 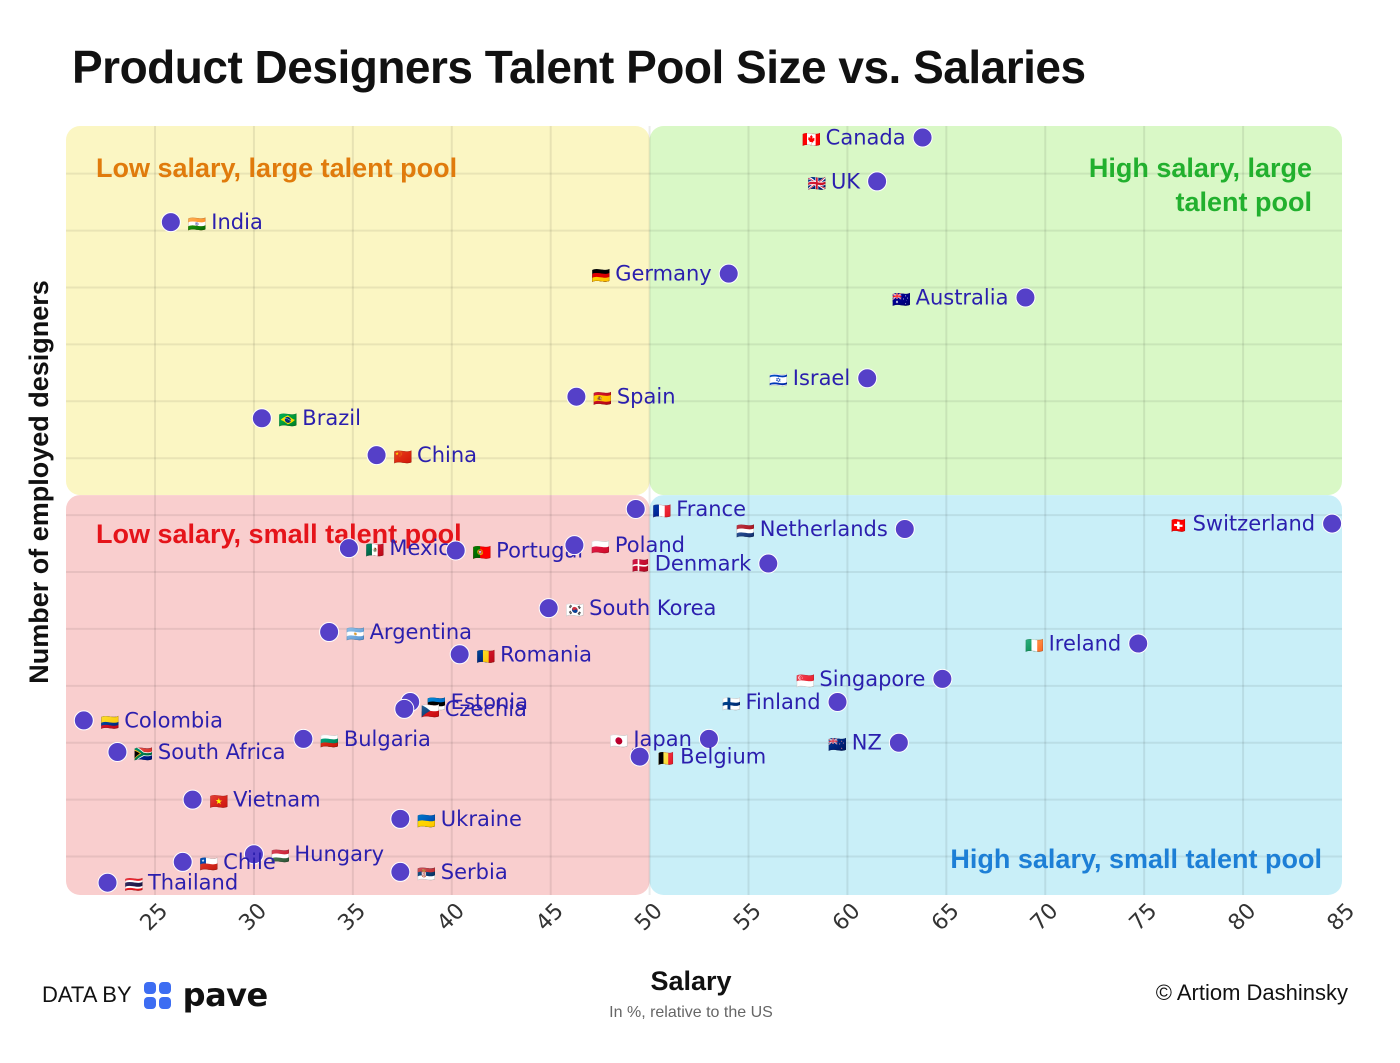 I want to click on x-tick-label: 25, so click(x=154, y=917).